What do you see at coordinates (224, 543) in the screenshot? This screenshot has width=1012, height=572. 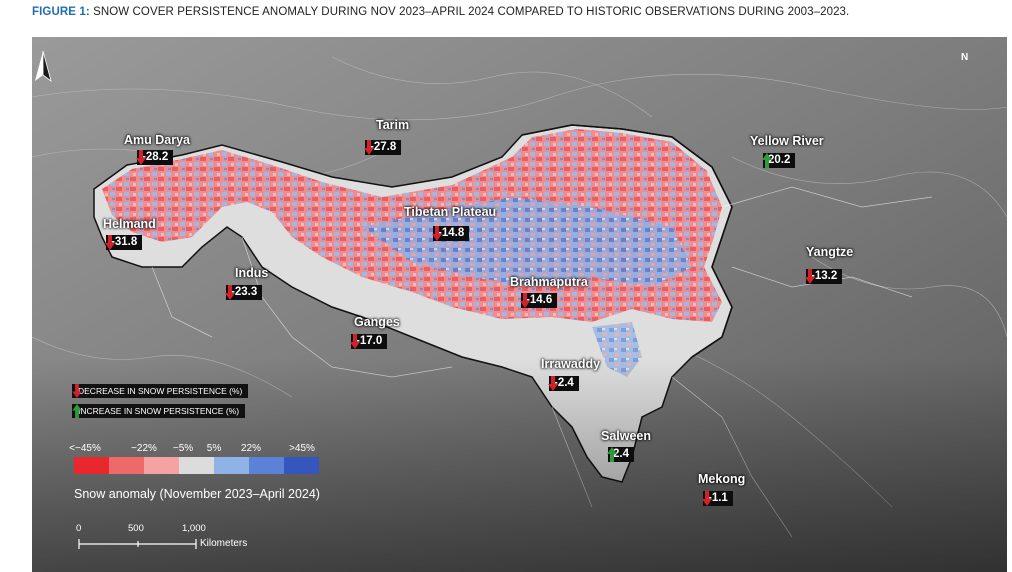 I see `scale-bar-unit: Kilometers` at bounding box center [224, 543].